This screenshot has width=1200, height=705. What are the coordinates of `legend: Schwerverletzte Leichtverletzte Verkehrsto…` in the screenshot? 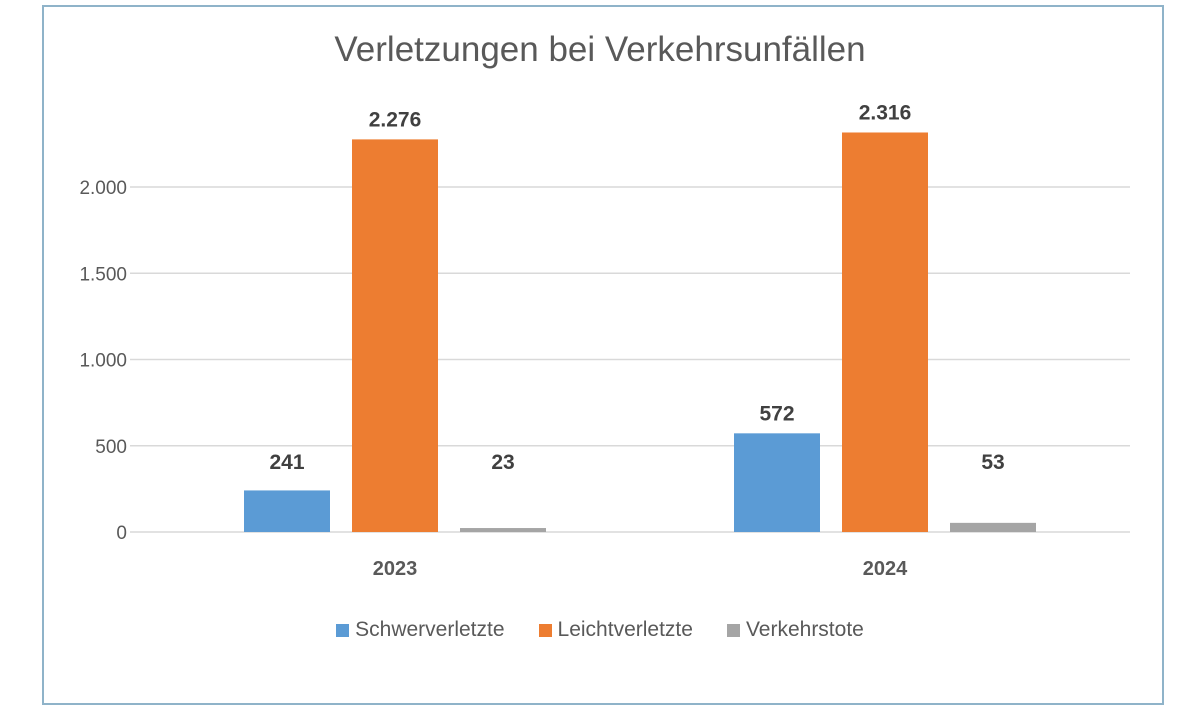 It's located at (600, 630).